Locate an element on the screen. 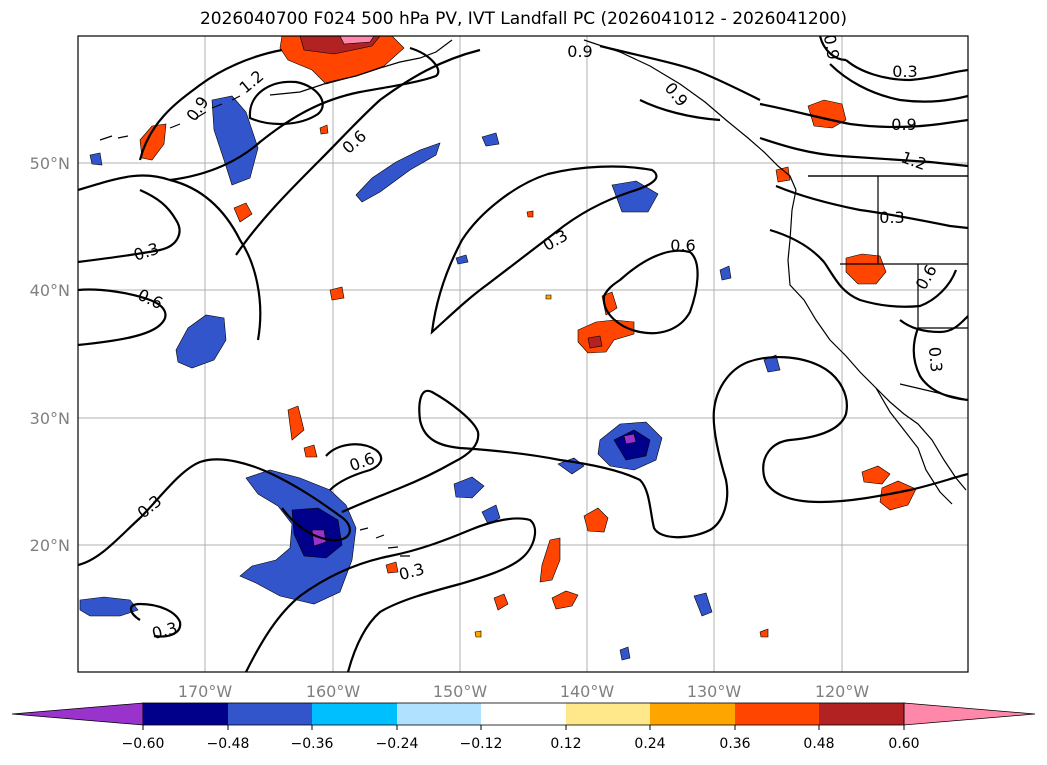 This screenshot has height=765, width=1047. colorbar-tick-label: −0.60 is located at coordinates (143, 744).